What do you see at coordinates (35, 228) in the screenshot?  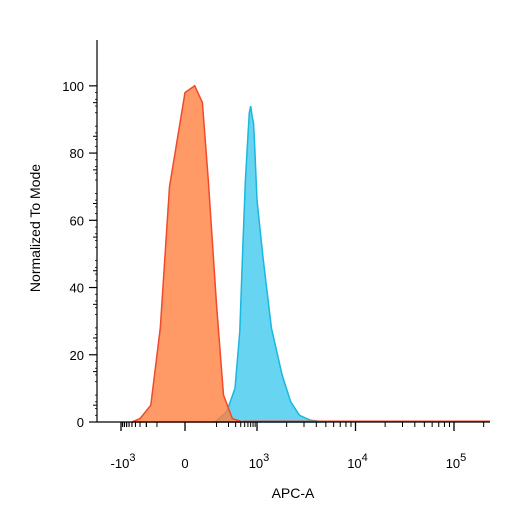 I see `y-axis-label: Normalized To Mode` at bounding box center [35, 228].